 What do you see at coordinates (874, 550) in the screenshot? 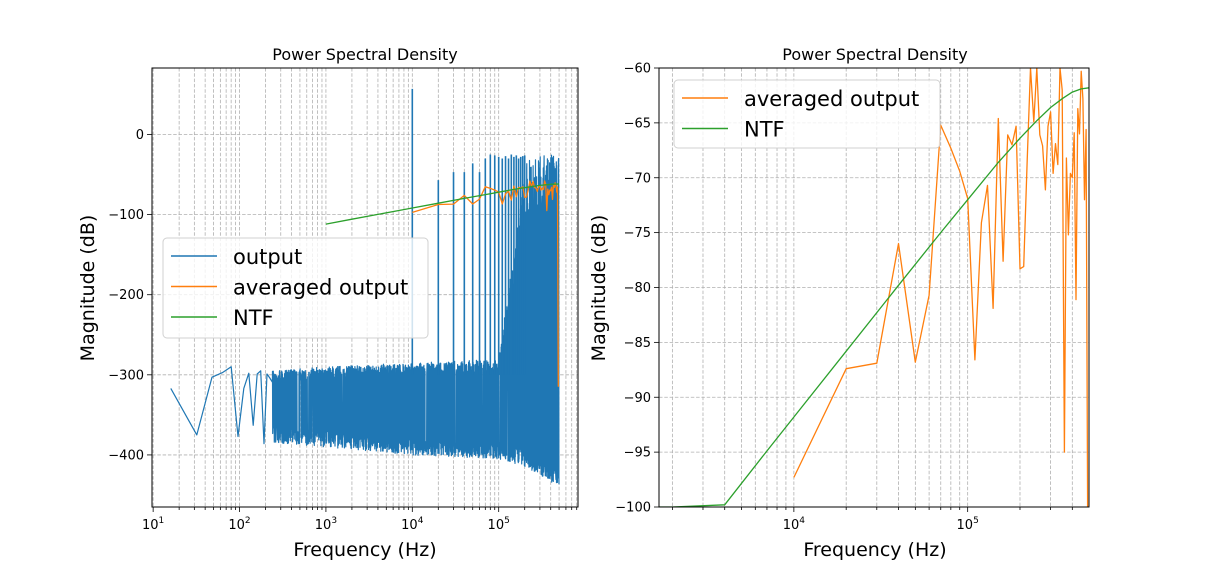
I see `right-xlabel: Frequency (Hz)` at bounding box center [874, 550].